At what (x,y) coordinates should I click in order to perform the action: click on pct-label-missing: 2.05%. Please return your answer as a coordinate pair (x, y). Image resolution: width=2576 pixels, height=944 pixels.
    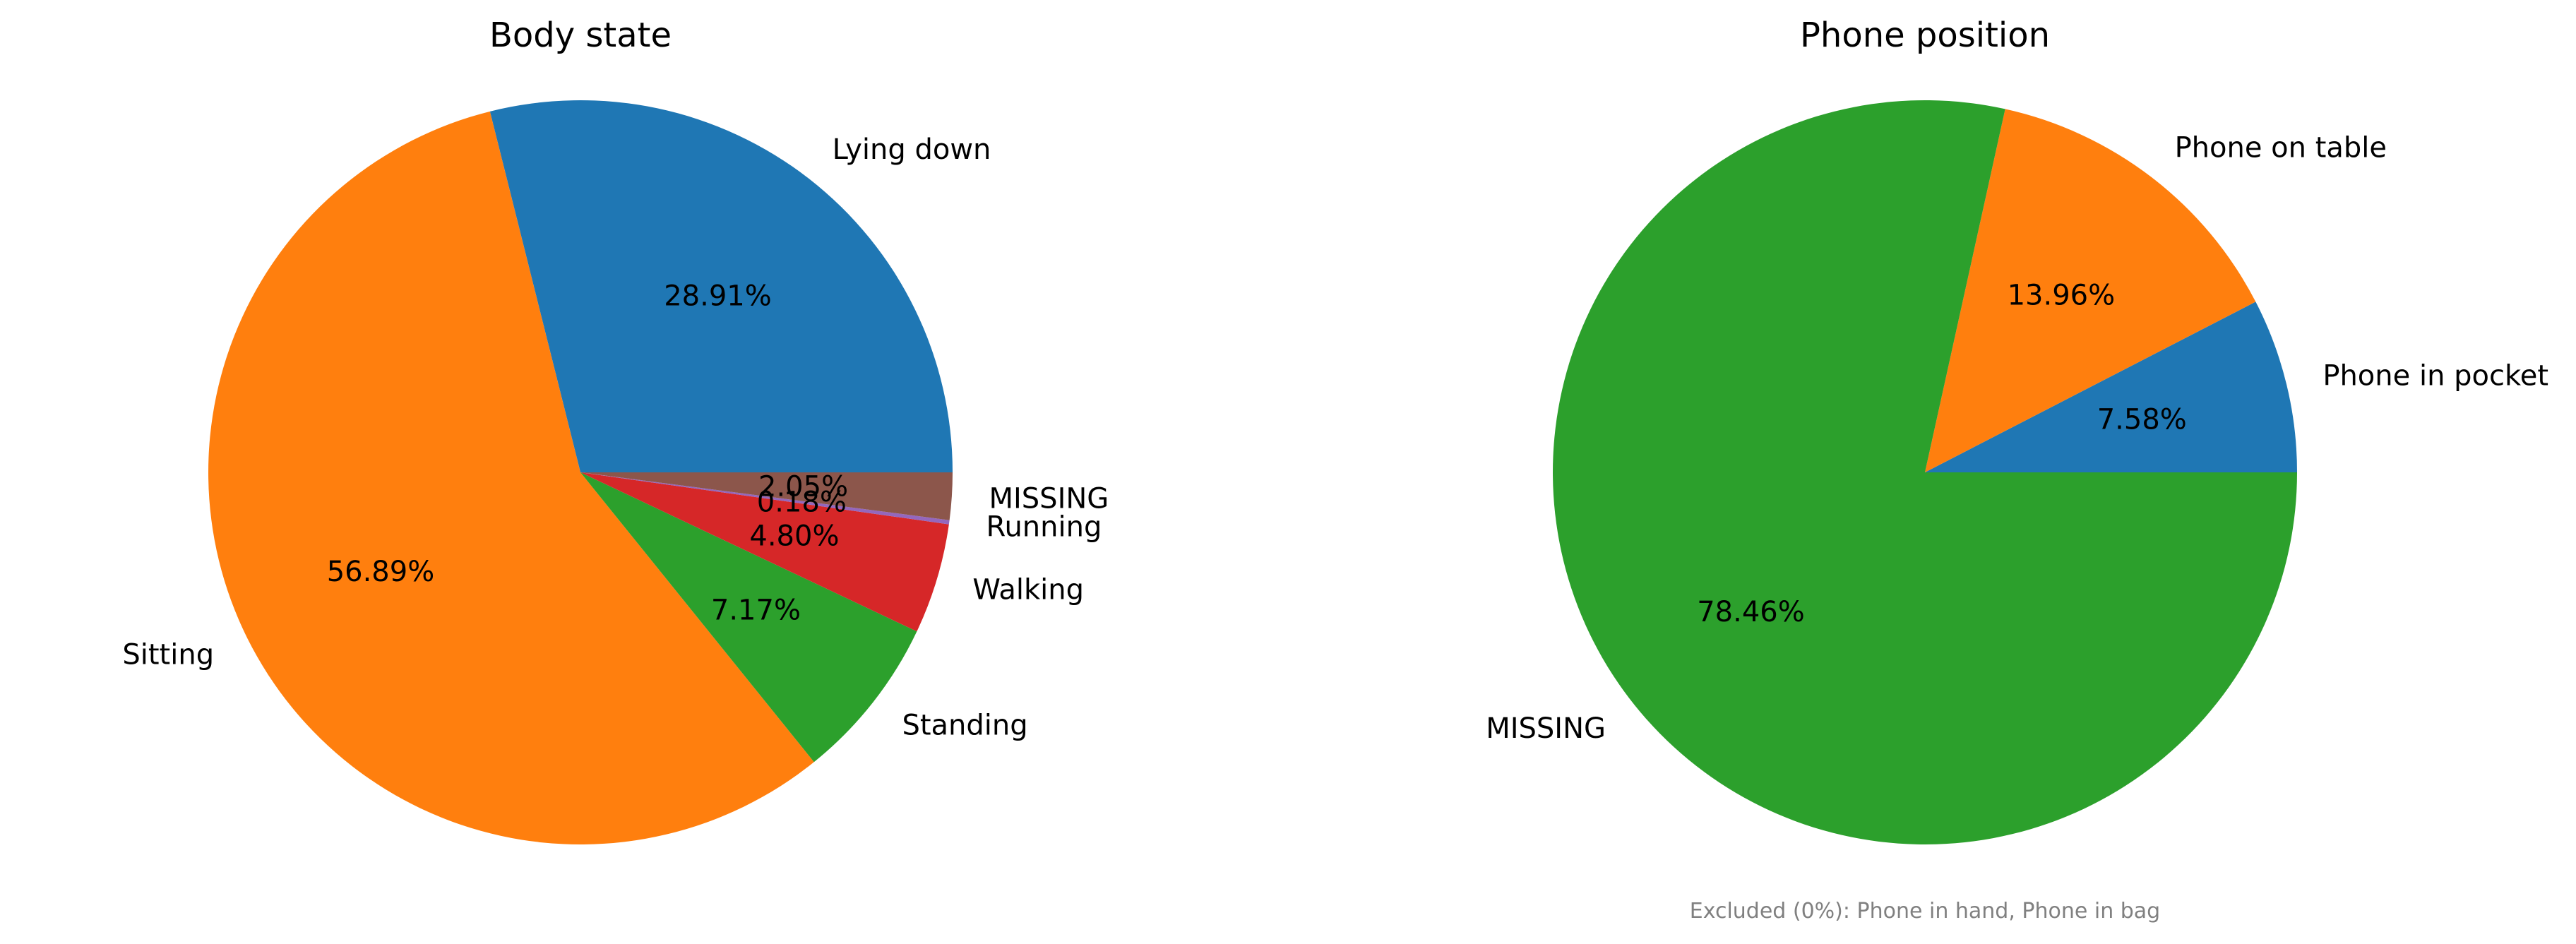
    Looking at the image, I should click on (803, 486).